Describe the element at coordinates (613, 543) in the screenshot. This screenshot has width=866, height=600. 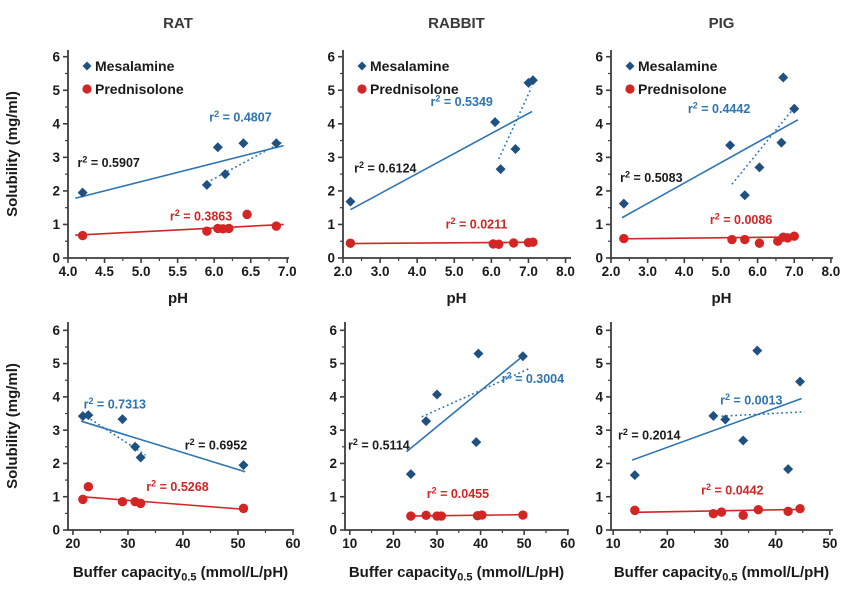
I see `x-tick-label: 10` at that location.